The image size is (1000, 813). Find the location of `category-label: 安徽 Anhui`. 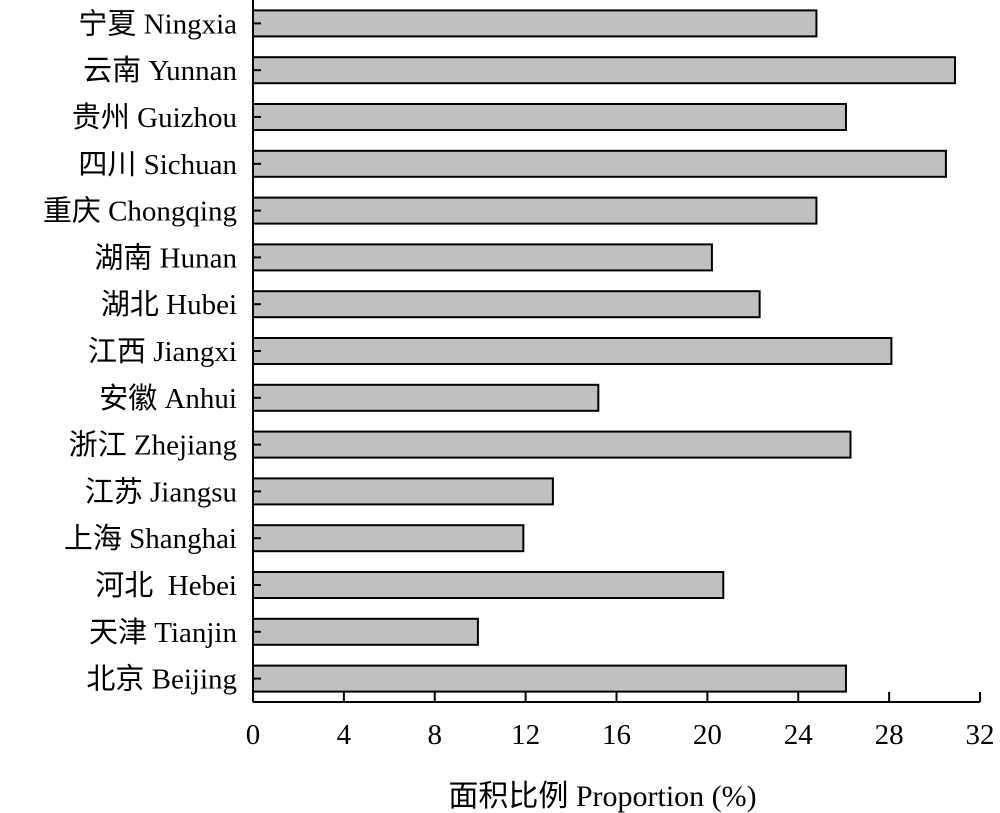

category-label: 安徽 Anhui is located at coordinates (168, 398).